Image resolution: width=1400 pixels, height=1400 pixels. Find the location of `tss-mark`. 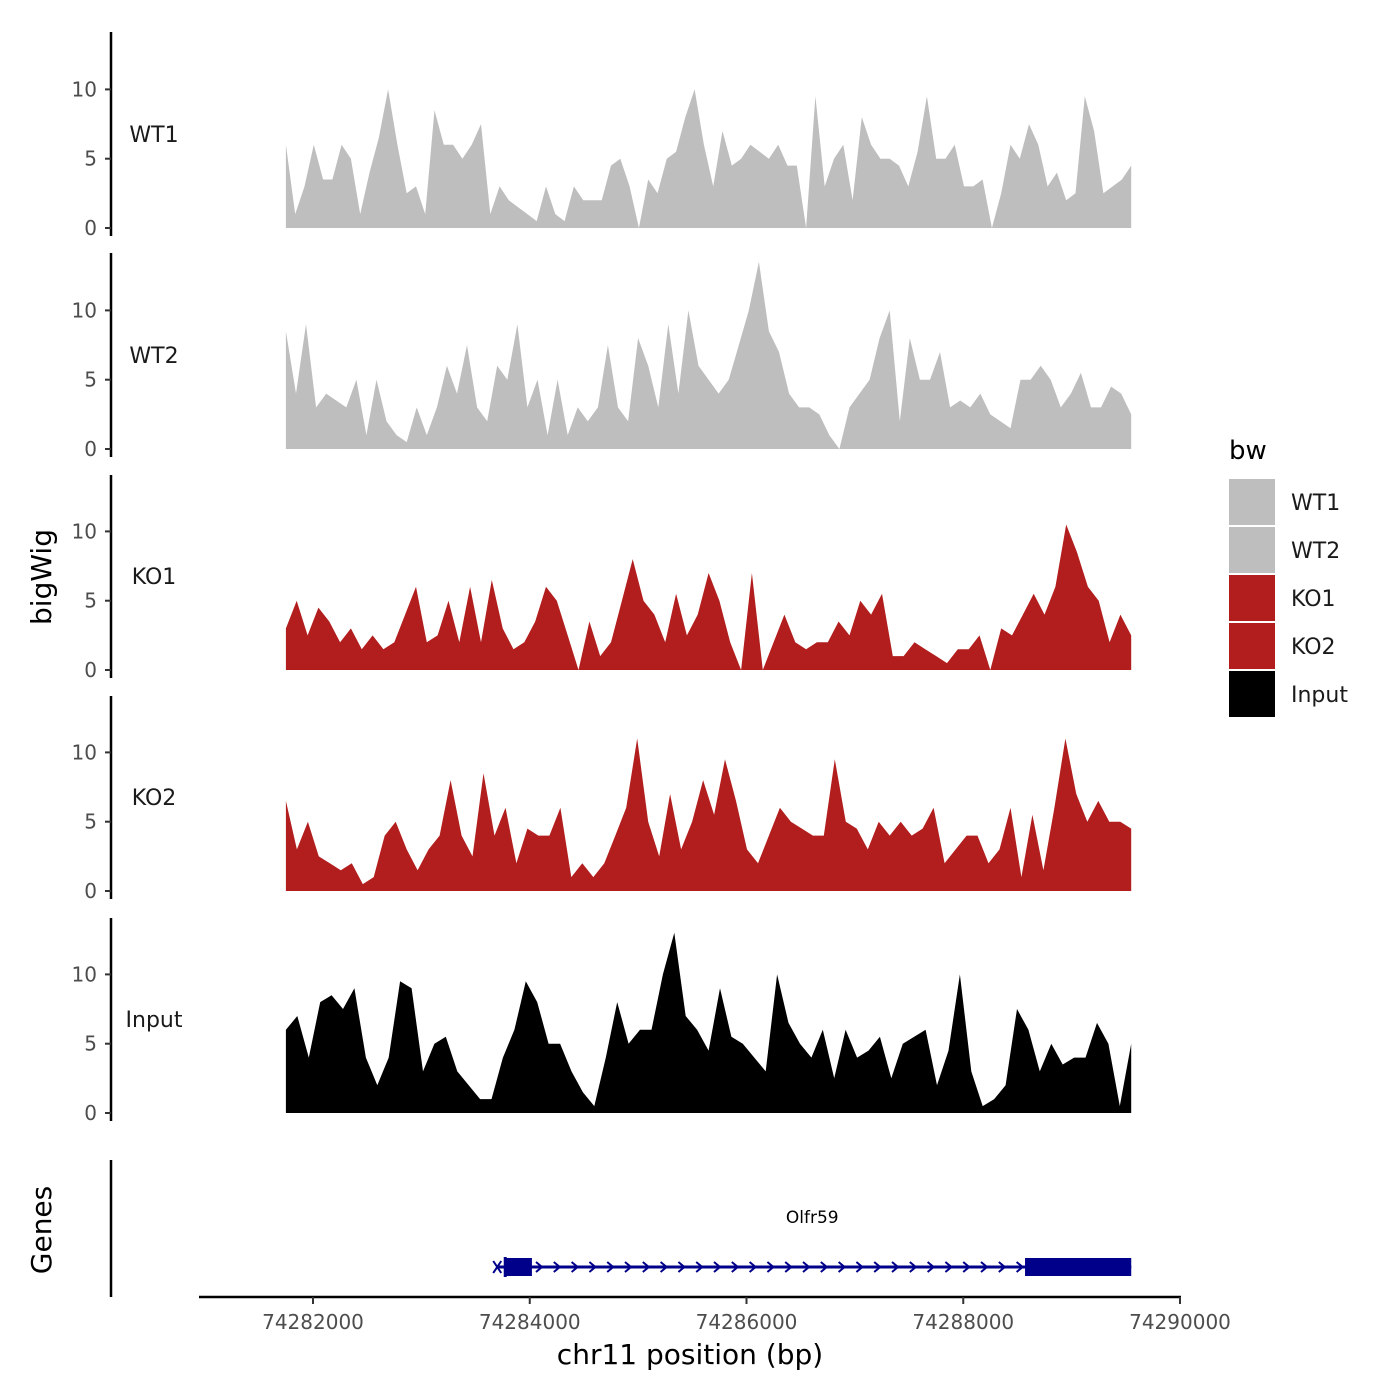

tss-mark is located at coordinates (497, 1267).